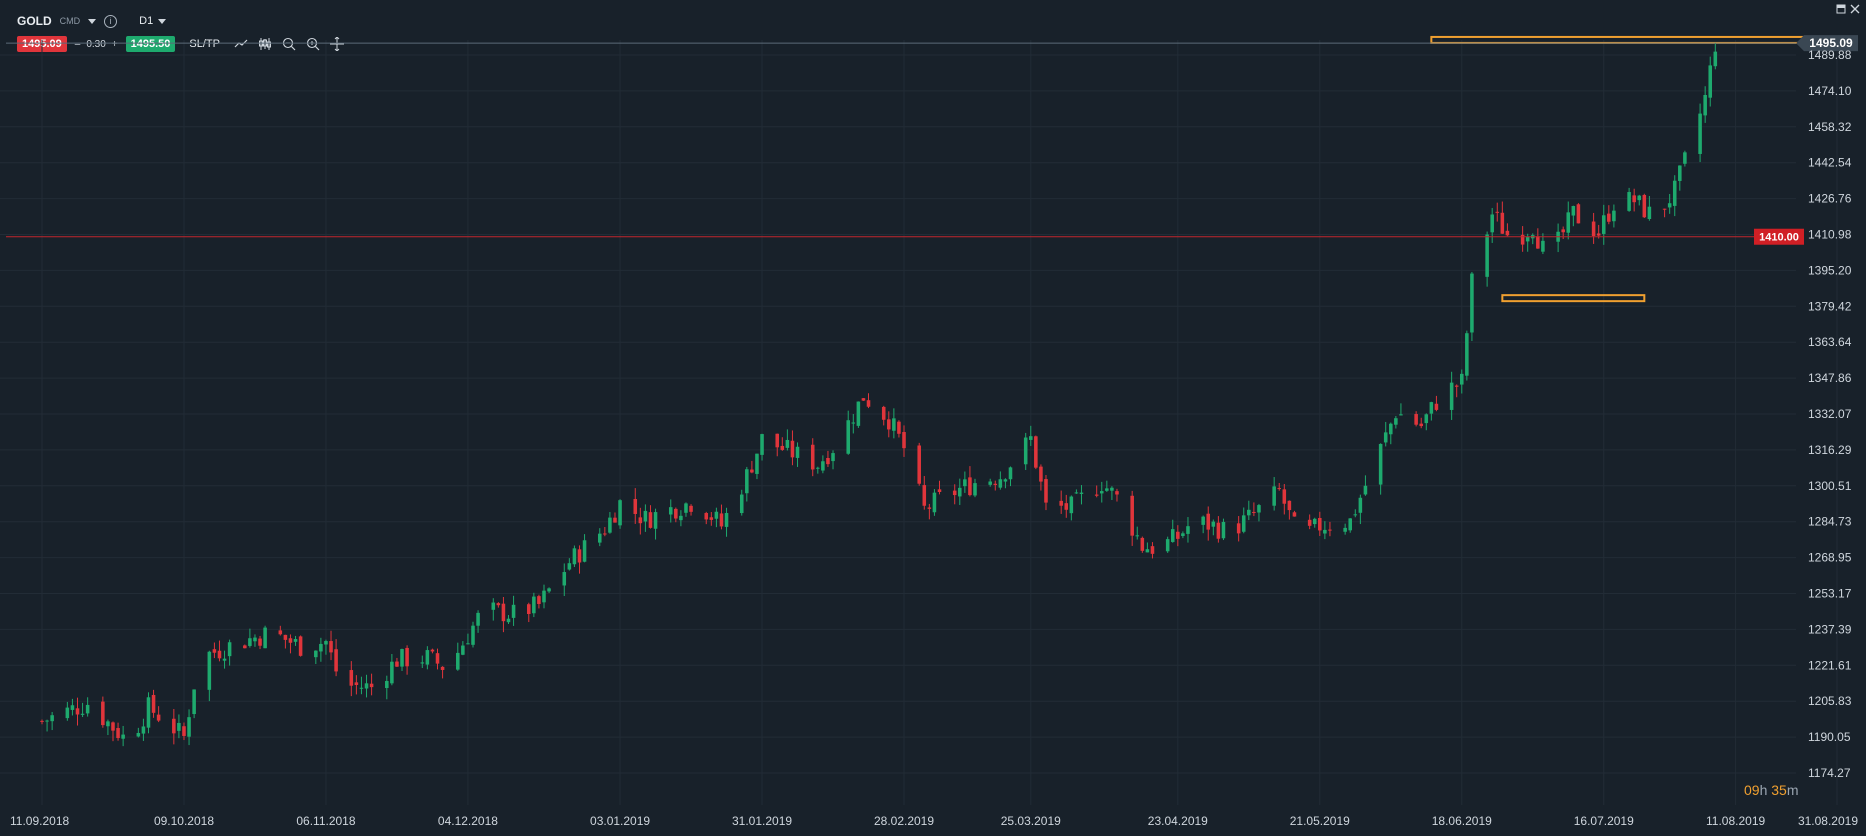  I want to click on volume-value: 0.30, so click(96, 44).